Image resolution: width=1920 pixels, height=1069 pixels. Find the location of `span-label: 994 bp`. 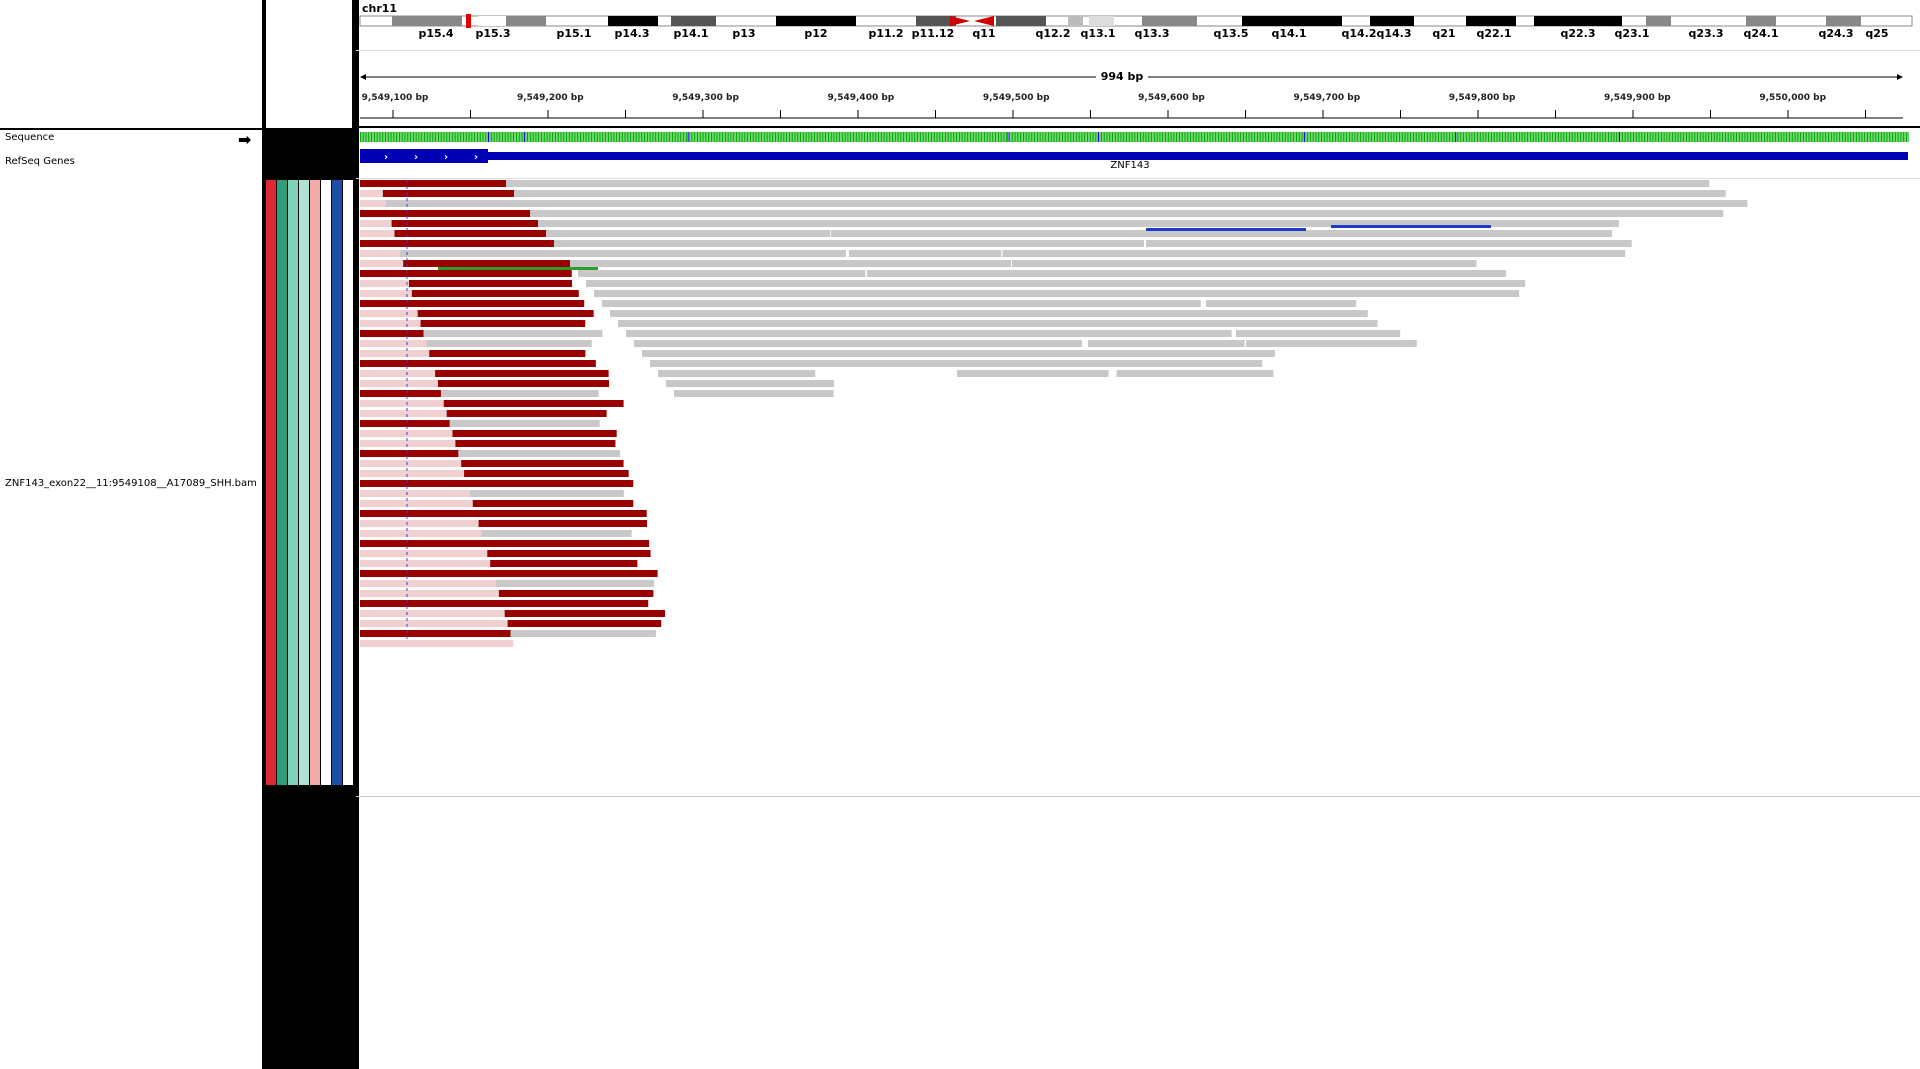

span-label: 994 bp is located at coordinates (1122, 76).